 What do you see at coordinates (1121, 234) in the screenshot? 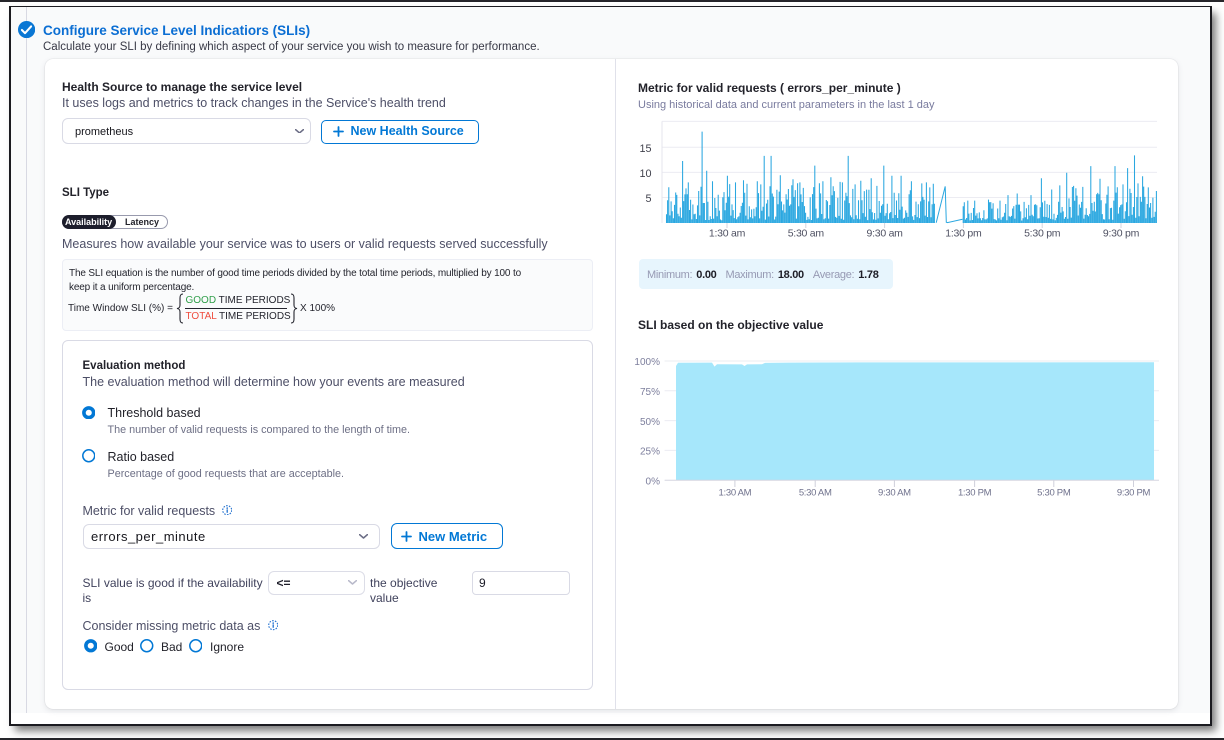
I see `svg-text: 9:30 pm` at bounding box center [1121, 234].